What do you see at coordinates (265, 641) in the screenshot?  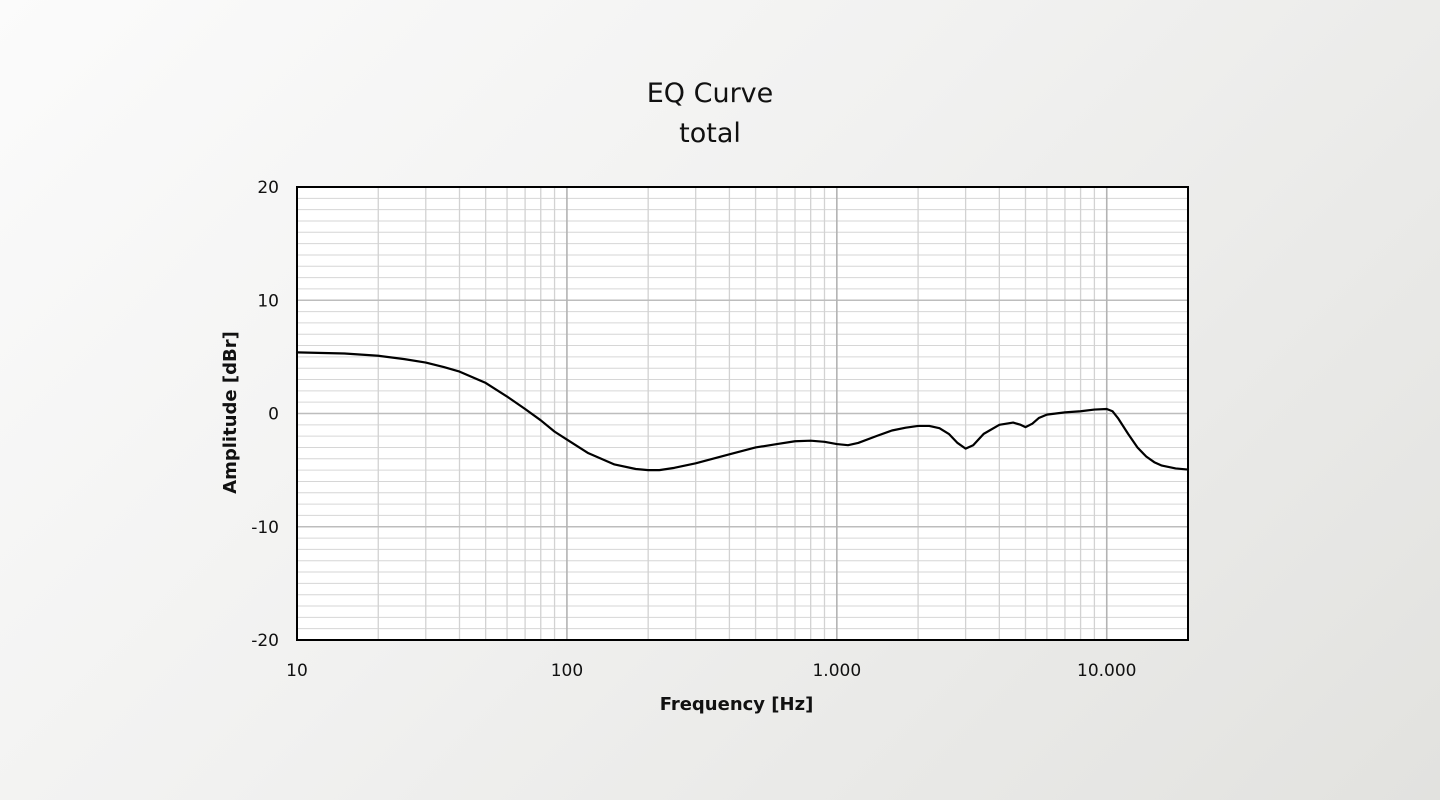 I see `y-tick-label: -20` at bounding box center [265, 641].